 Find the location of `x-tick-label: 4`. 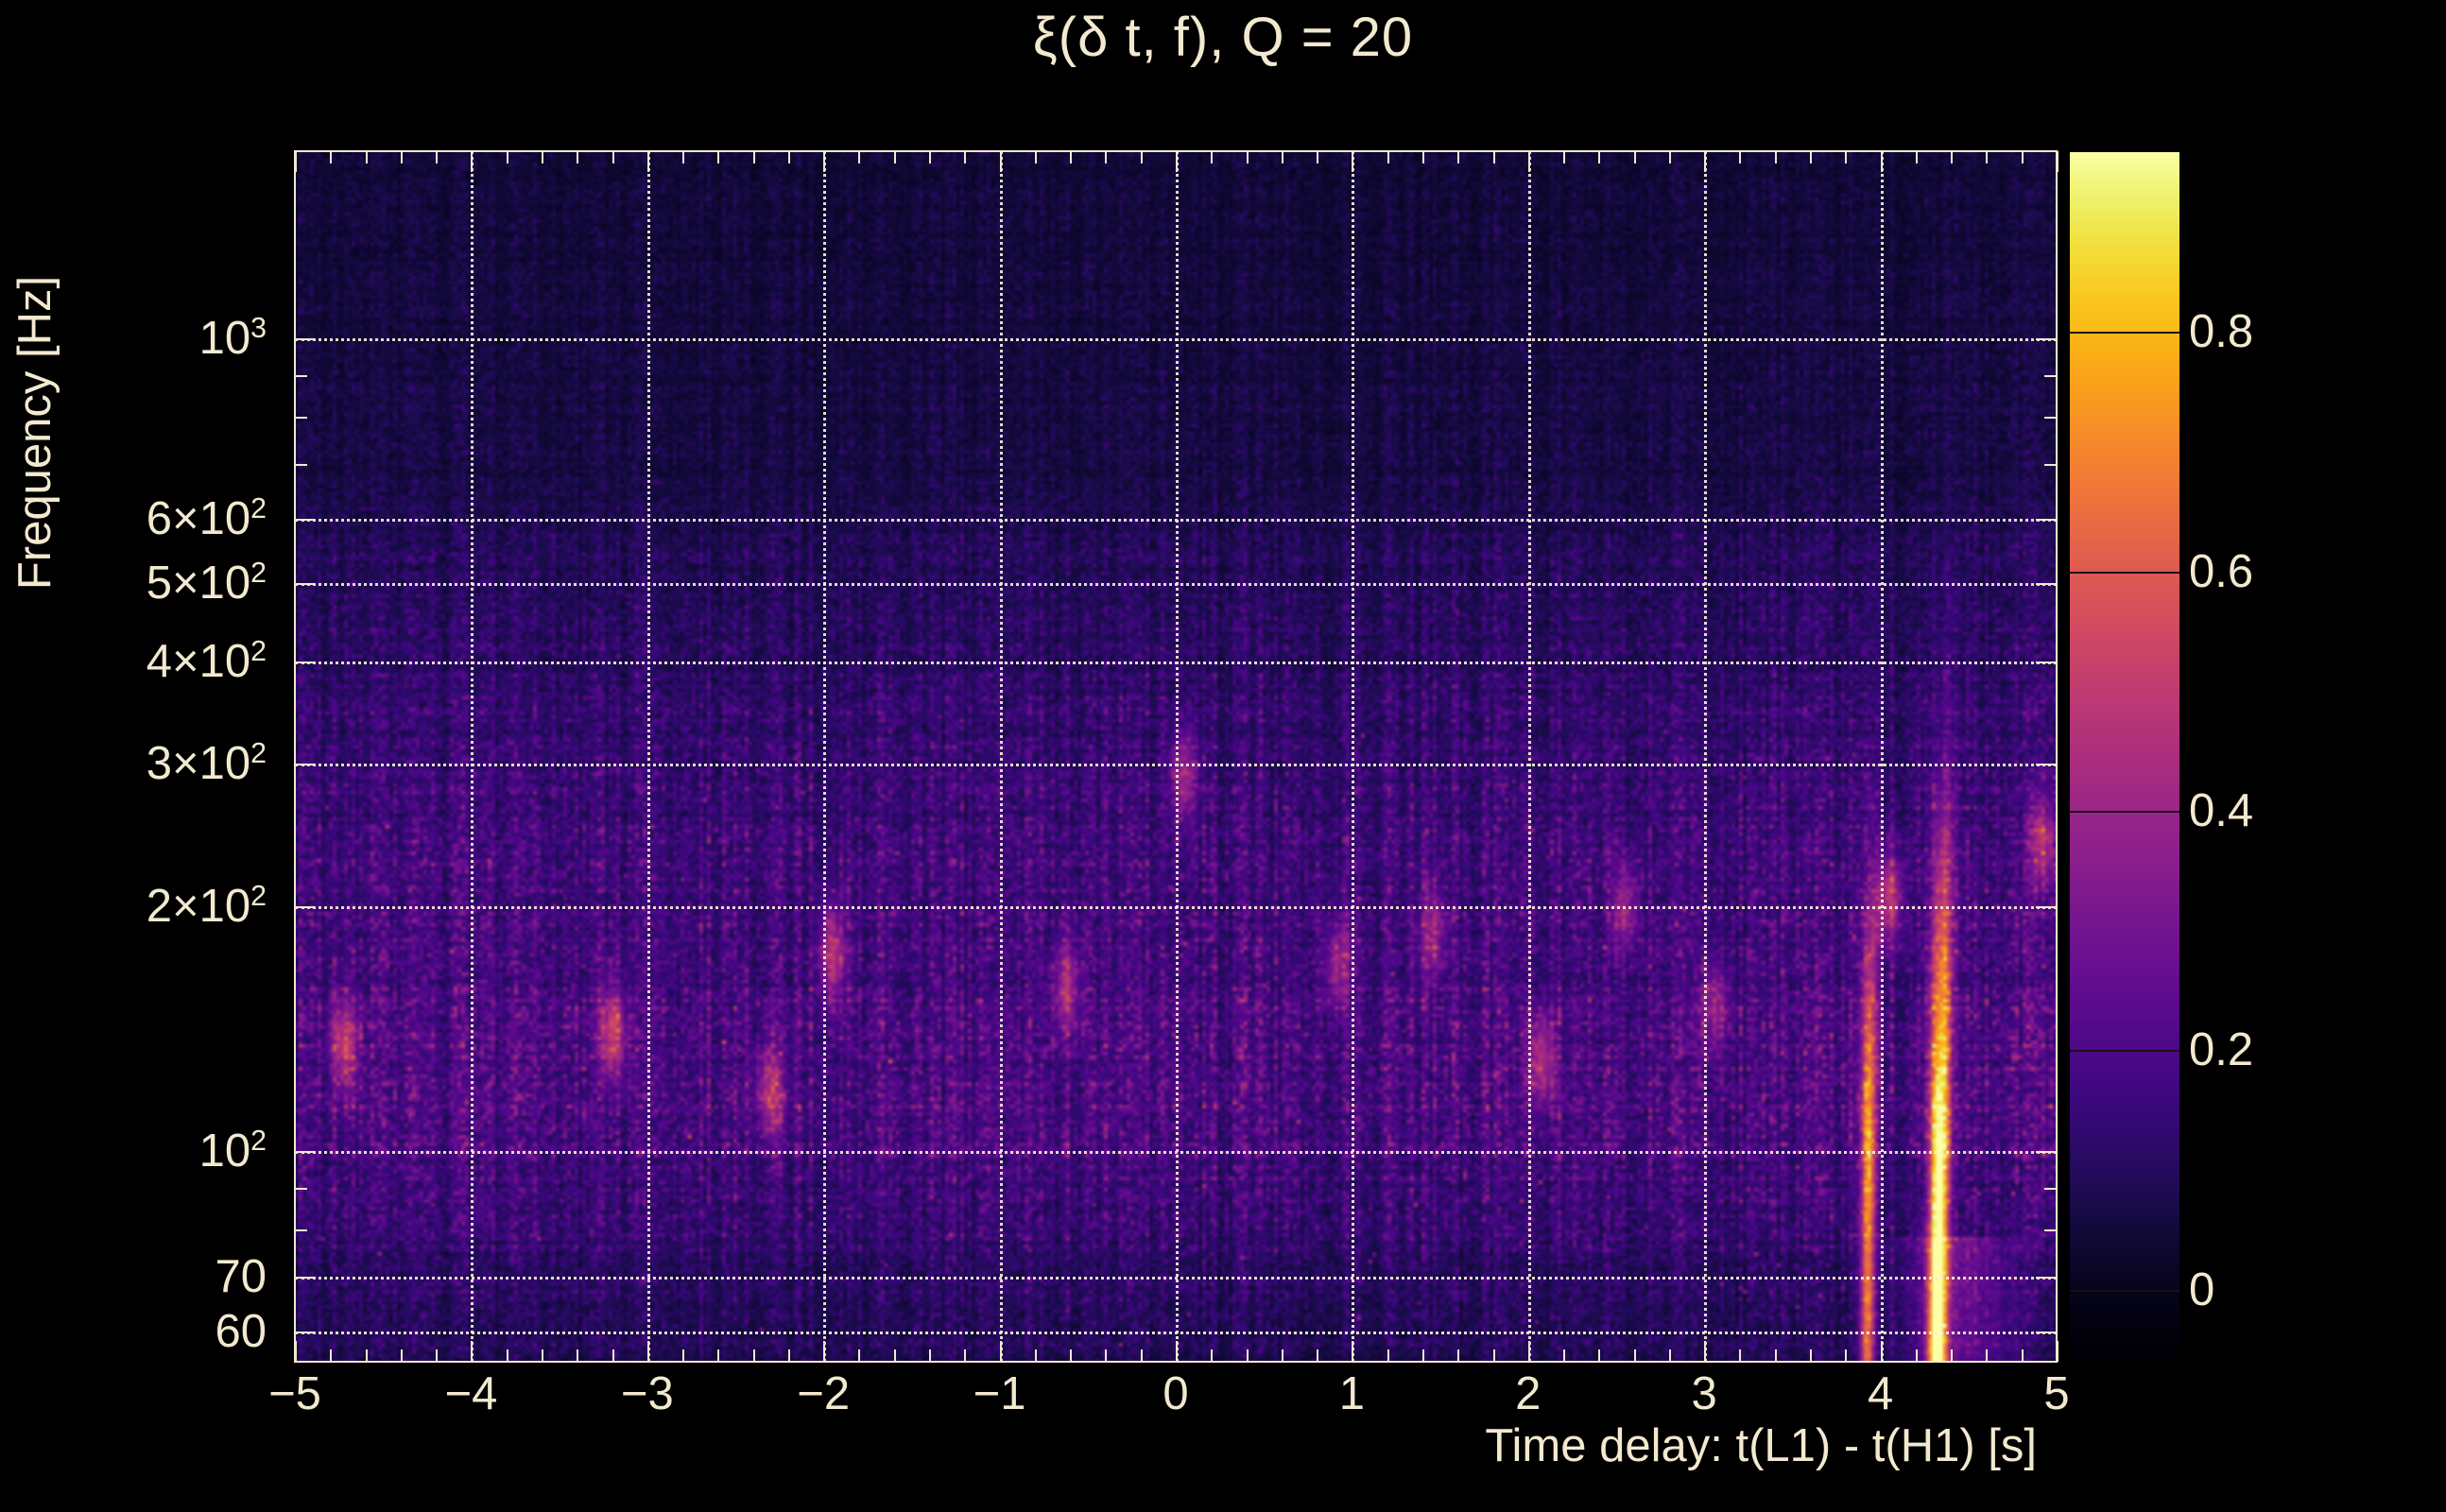

x-tick-label: 4 is located at coordinates (1880, 1393).